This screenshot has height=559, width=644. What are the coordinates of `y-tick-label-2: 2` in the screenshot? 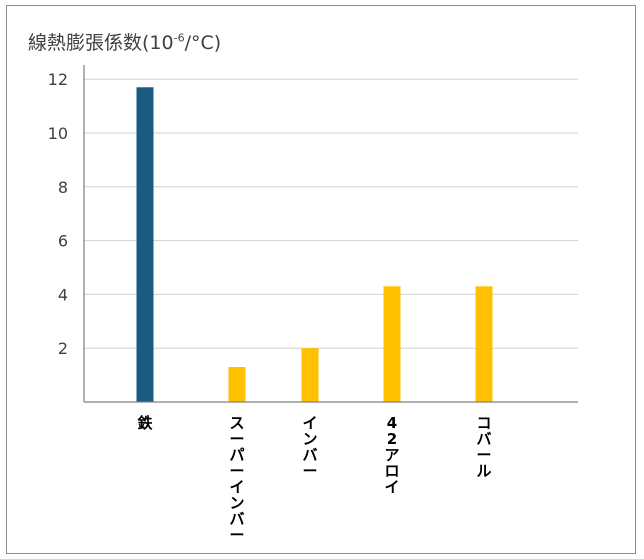 It's located at (63, 348).